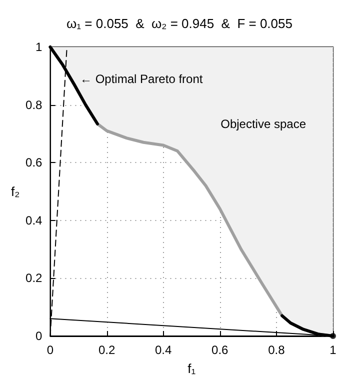  What do you see at coordinates (34, 163) in the screenshot?
I see `y-tick-label: 0.6` at bounding box center [34, 163].